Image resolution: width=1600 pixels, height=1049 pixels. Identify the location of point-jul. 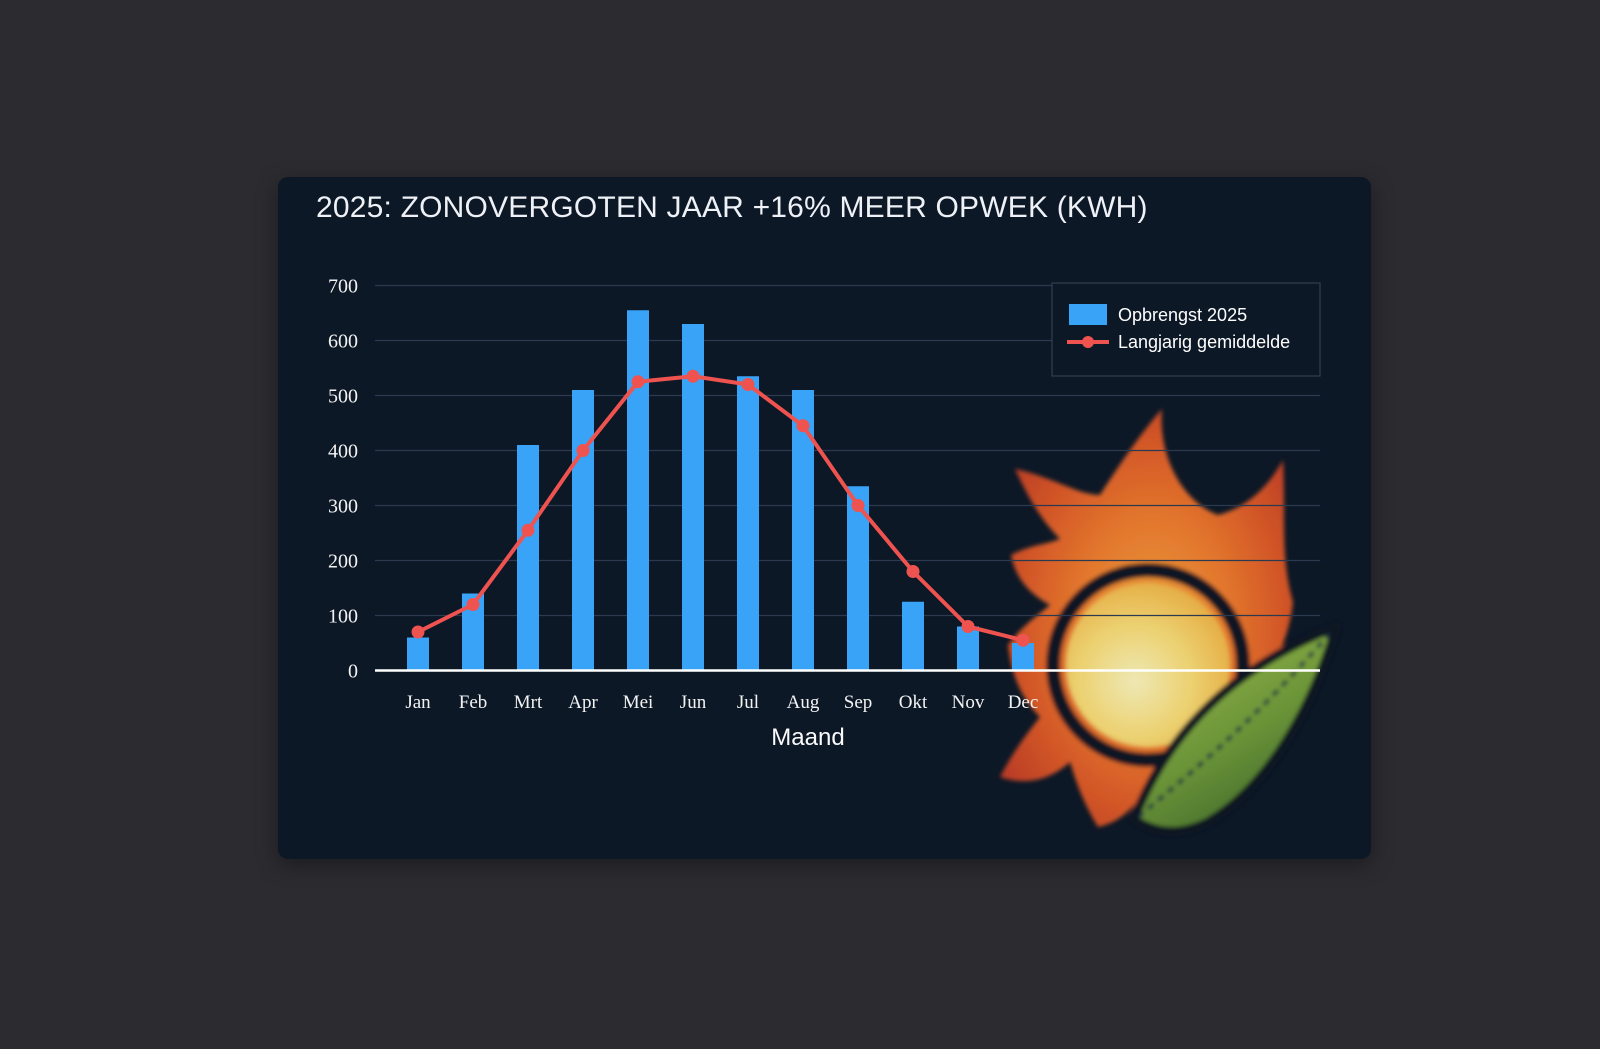
(748, 384).